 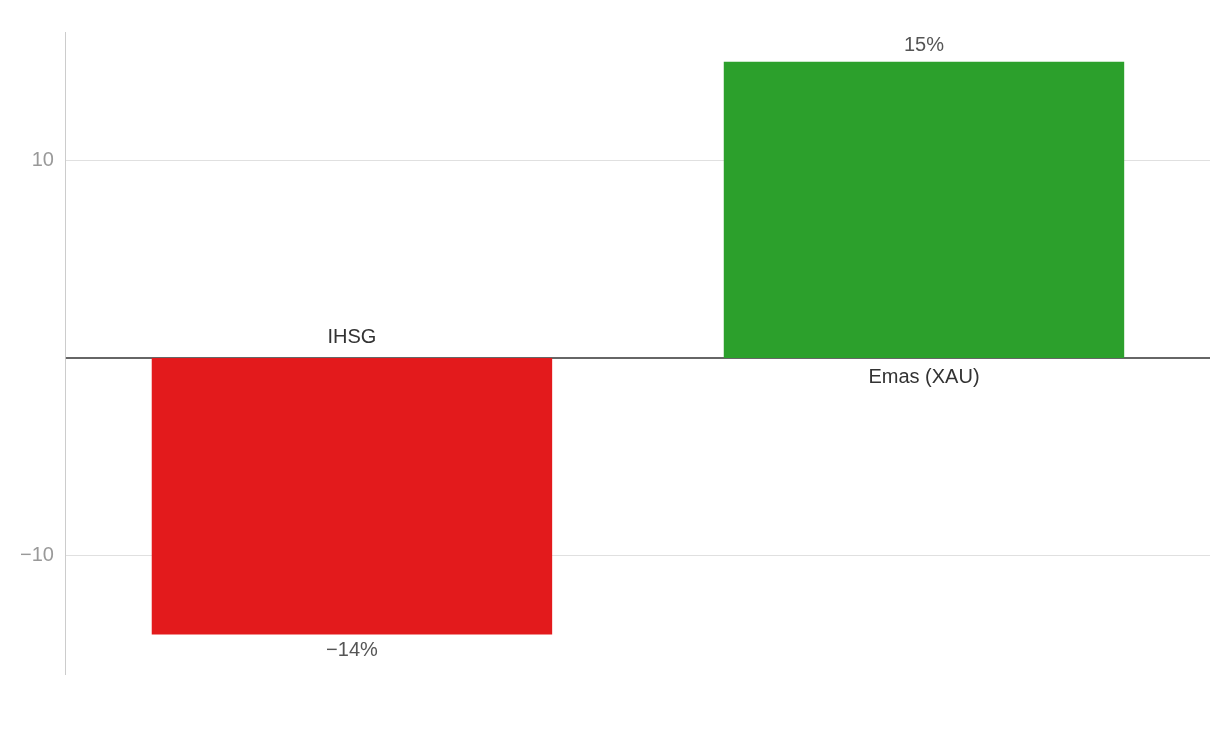 I want to click on x-tick-label: Emas (XAU), so click(x=924, y=376).